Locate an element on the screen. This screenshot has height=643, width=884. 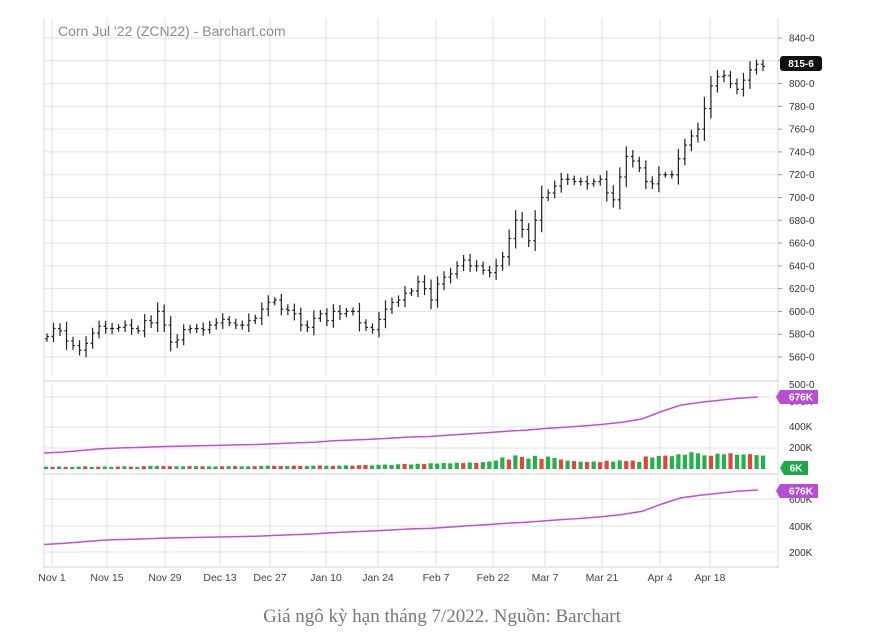
price-tick-label: 620-0 is located at coordinates (802, 289).